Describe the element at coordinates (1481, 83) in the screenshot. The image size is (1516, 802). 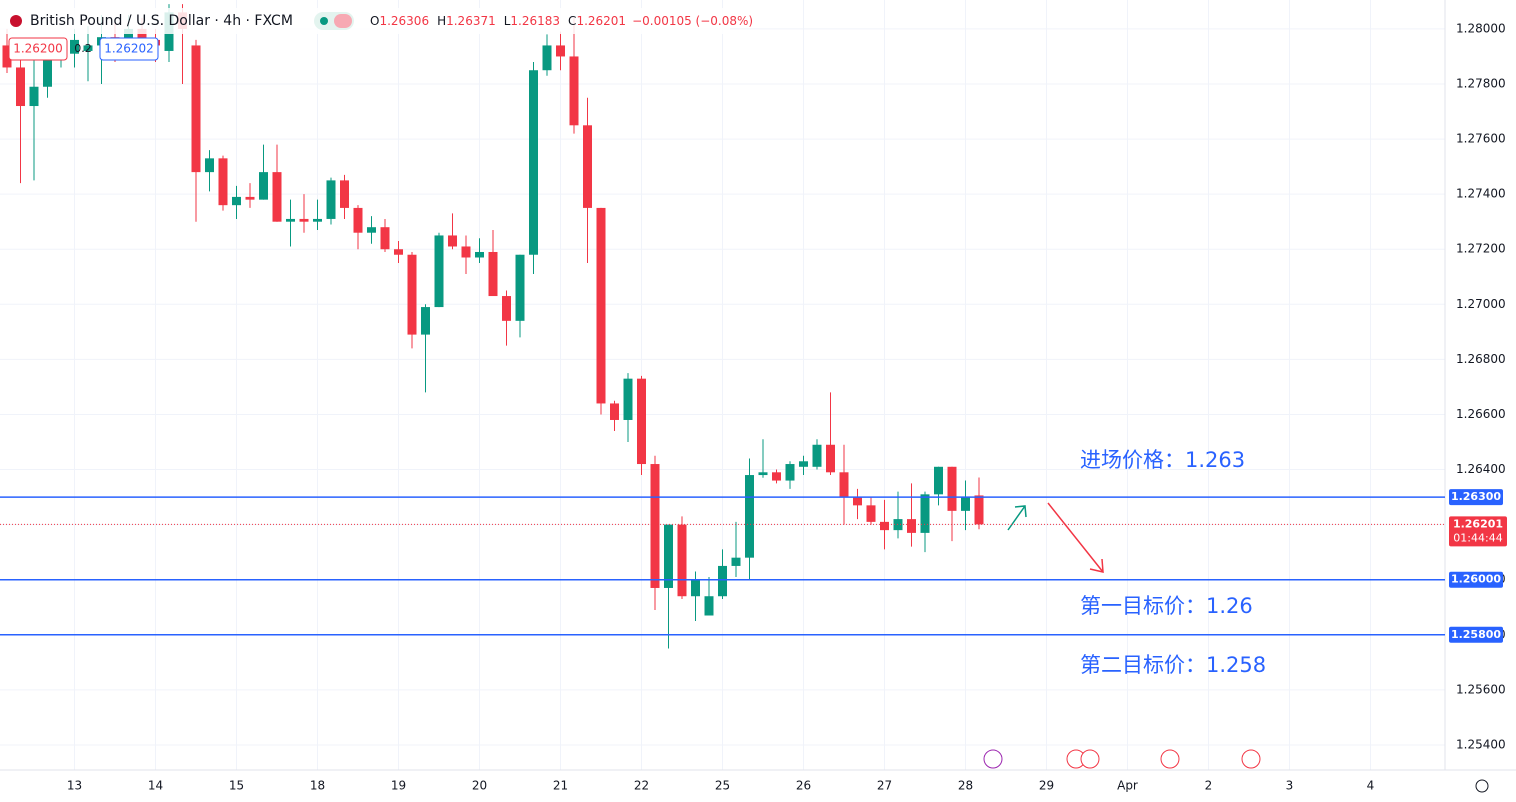
I see `y-tick-label: 1.27800` at that location.